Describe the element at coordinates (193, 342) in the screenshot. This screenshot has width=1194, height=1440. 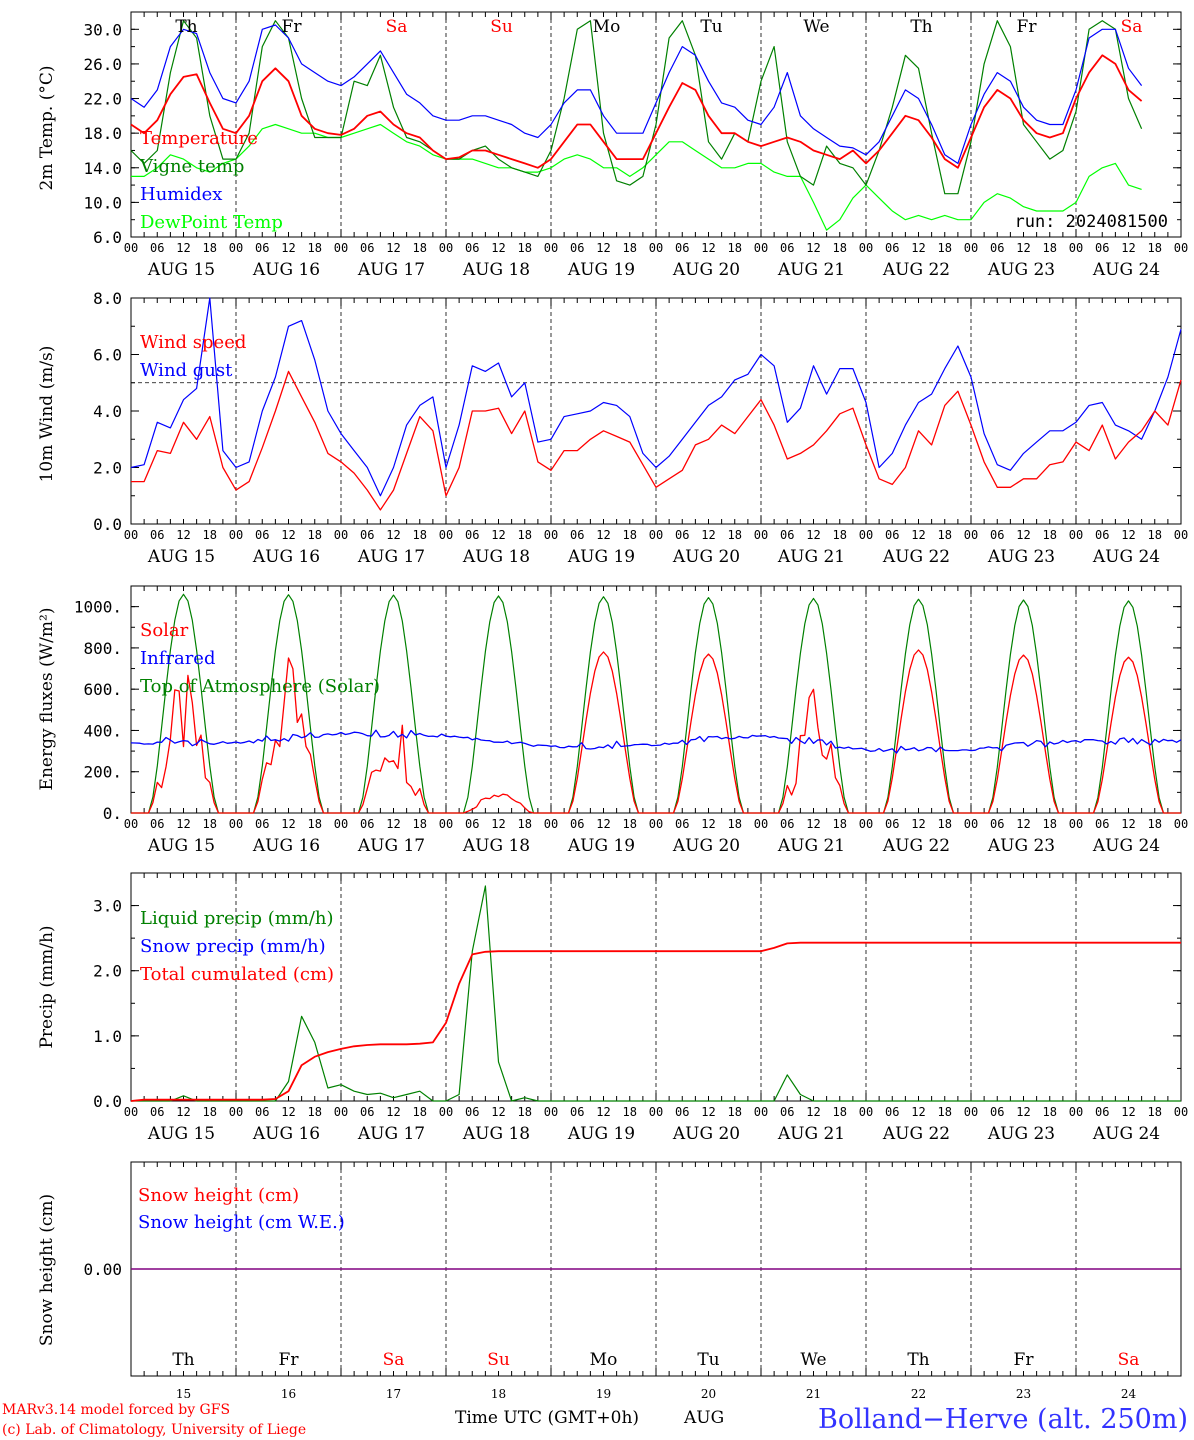
I see `legend-entry: Wind speed` at that location.